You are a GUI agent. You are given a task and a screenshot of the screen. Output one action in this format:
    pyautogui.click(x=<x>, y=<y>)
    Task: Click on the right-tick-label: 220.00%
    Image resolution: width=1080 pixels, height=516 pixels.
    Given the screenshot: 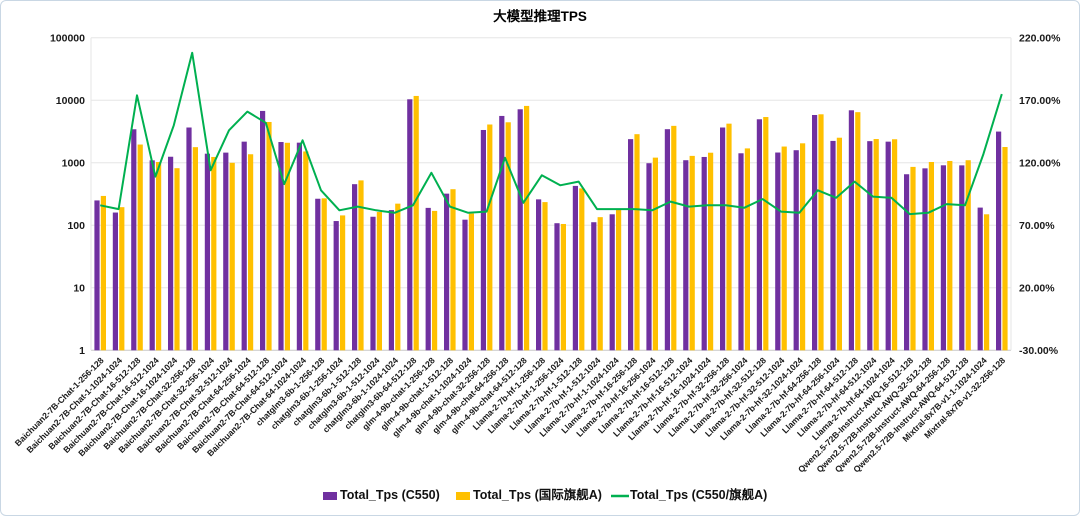 What is the action you would take?
    pyautogui.click(x=1040, y=38)
    